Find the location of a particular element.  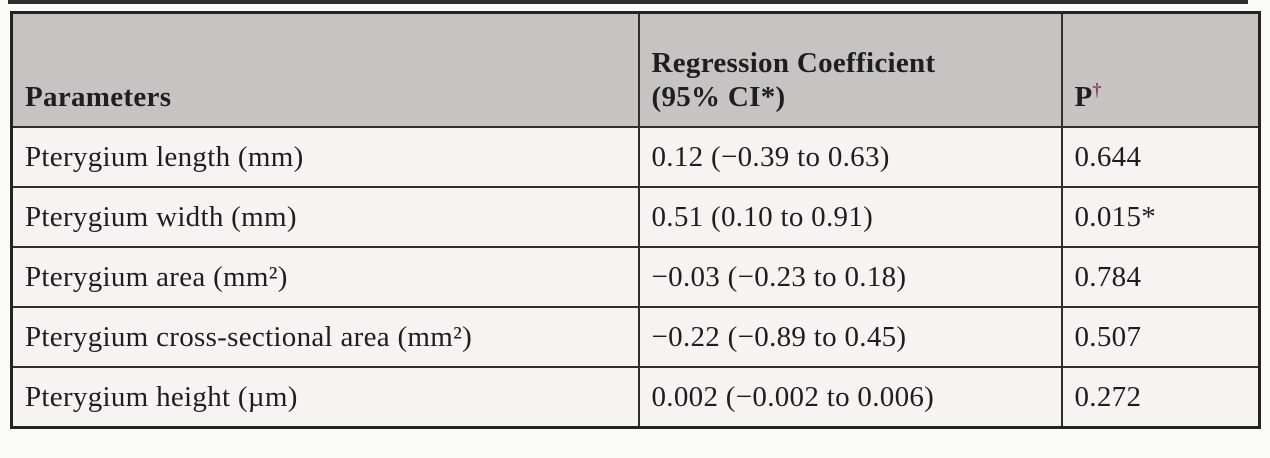

coefficient-cell: 0.002 (−0.002 to 0.006) is located at coordinates (850, 397).